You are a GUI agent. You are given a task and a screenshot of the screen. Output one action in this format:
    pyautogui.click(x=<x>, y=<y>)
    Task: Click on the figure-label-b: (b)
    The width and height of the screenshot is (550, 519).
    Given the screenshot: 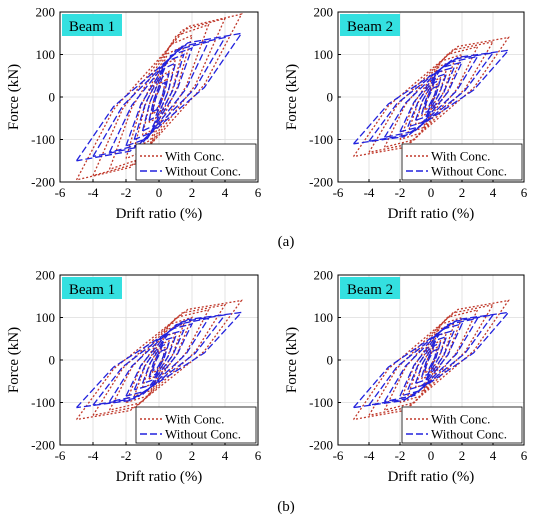 What is the action you would take?
    pyautogui.click(x=286, y=507)
    